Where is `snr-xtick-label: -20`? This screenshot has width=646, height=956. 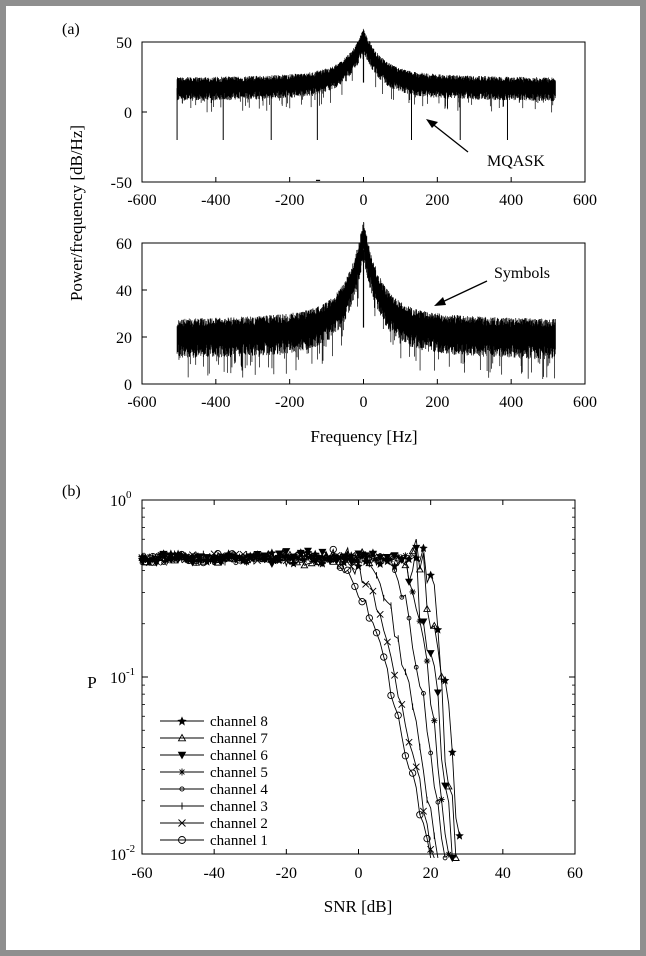 snr-xtick-label: -20 is located at coordinates (286, 873).